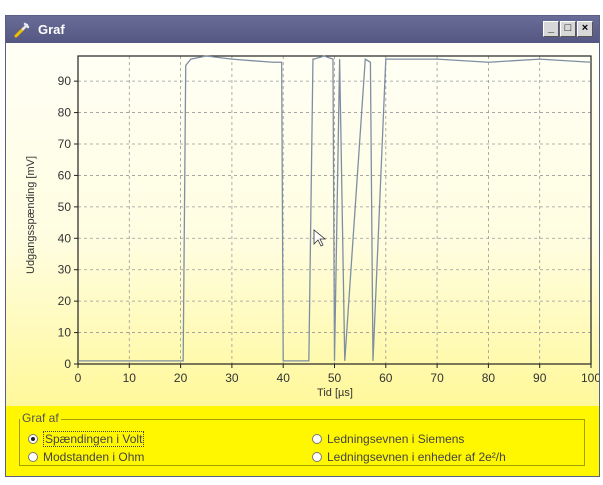  Describe the element at coordinates (181, 378) in the screenshot. I see `x-tick-label: 20` at that location.